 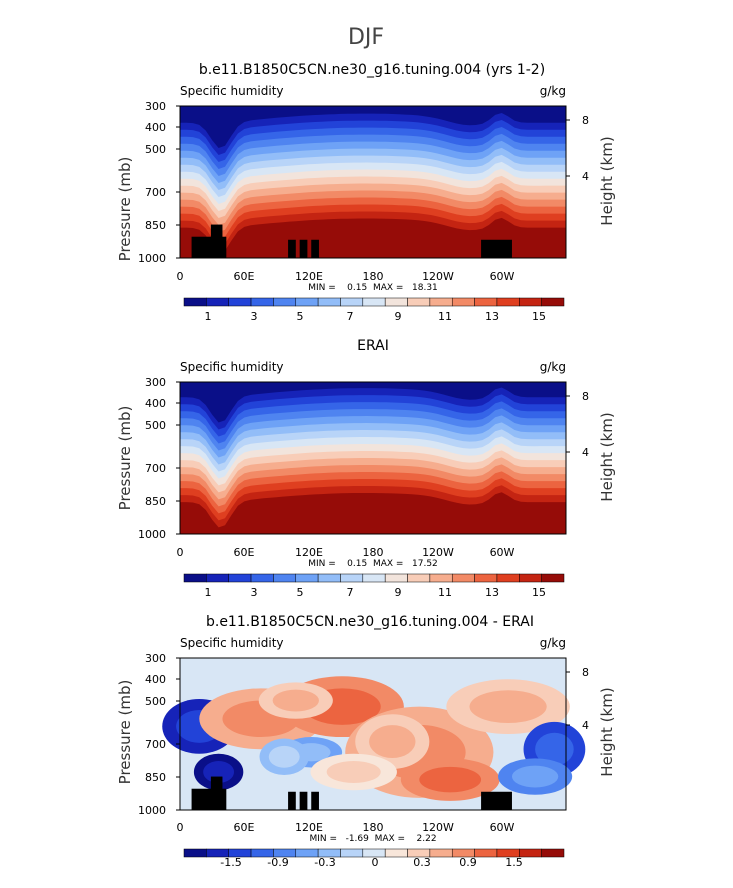 What do you see at coordinates (376, 316) in the screenshot?
I see `colorbar-labels: 1 3 5 7 9 11 13 15` at bounding box center [376, 316].